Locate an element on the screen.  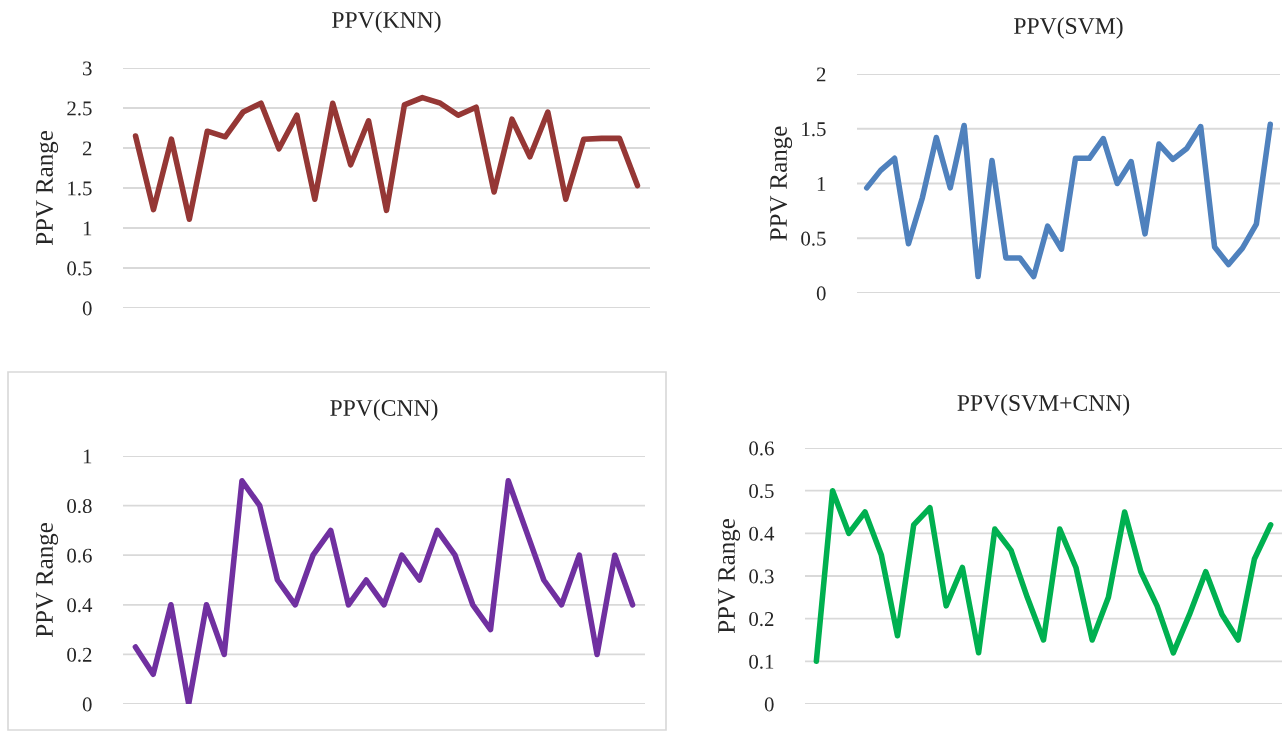
y-tick-label: 0.1 is located at coordinates (761, 661).